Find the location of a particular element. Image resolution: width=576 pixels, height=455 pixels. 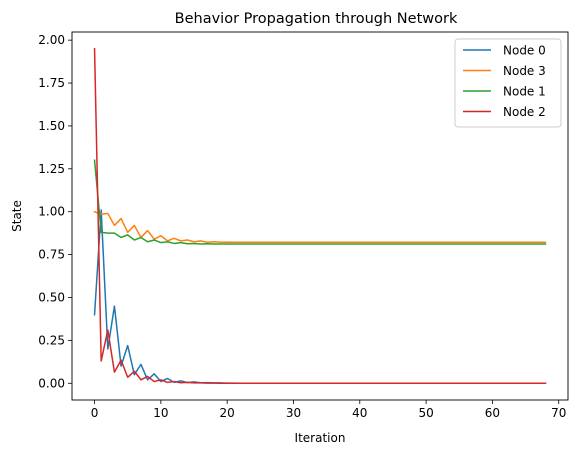

chart-title: Behavior Propagation through Network is located at coordinates (316, 19).